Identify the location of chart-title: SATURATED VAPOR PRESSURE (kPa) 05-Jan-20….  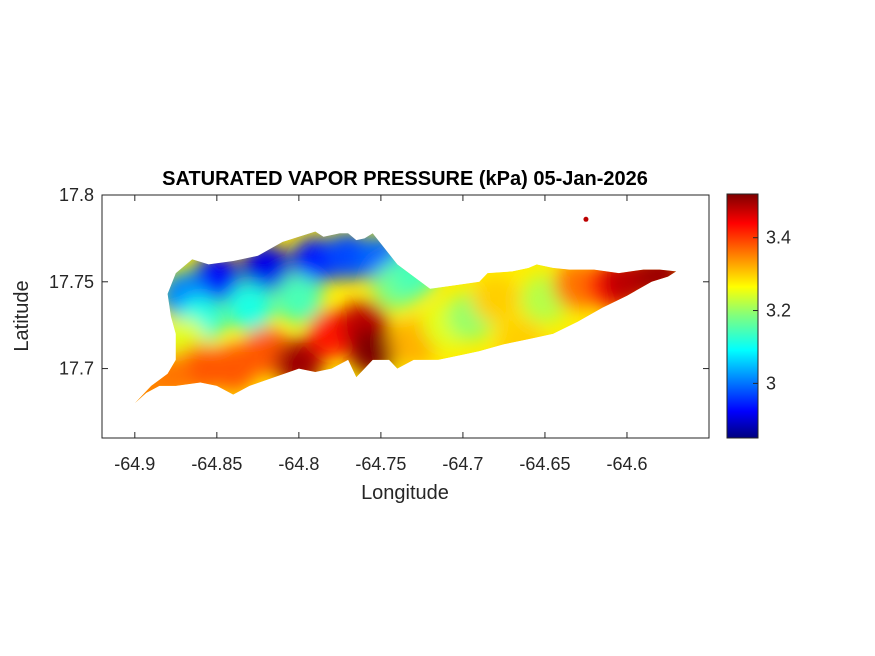
(405, 179).